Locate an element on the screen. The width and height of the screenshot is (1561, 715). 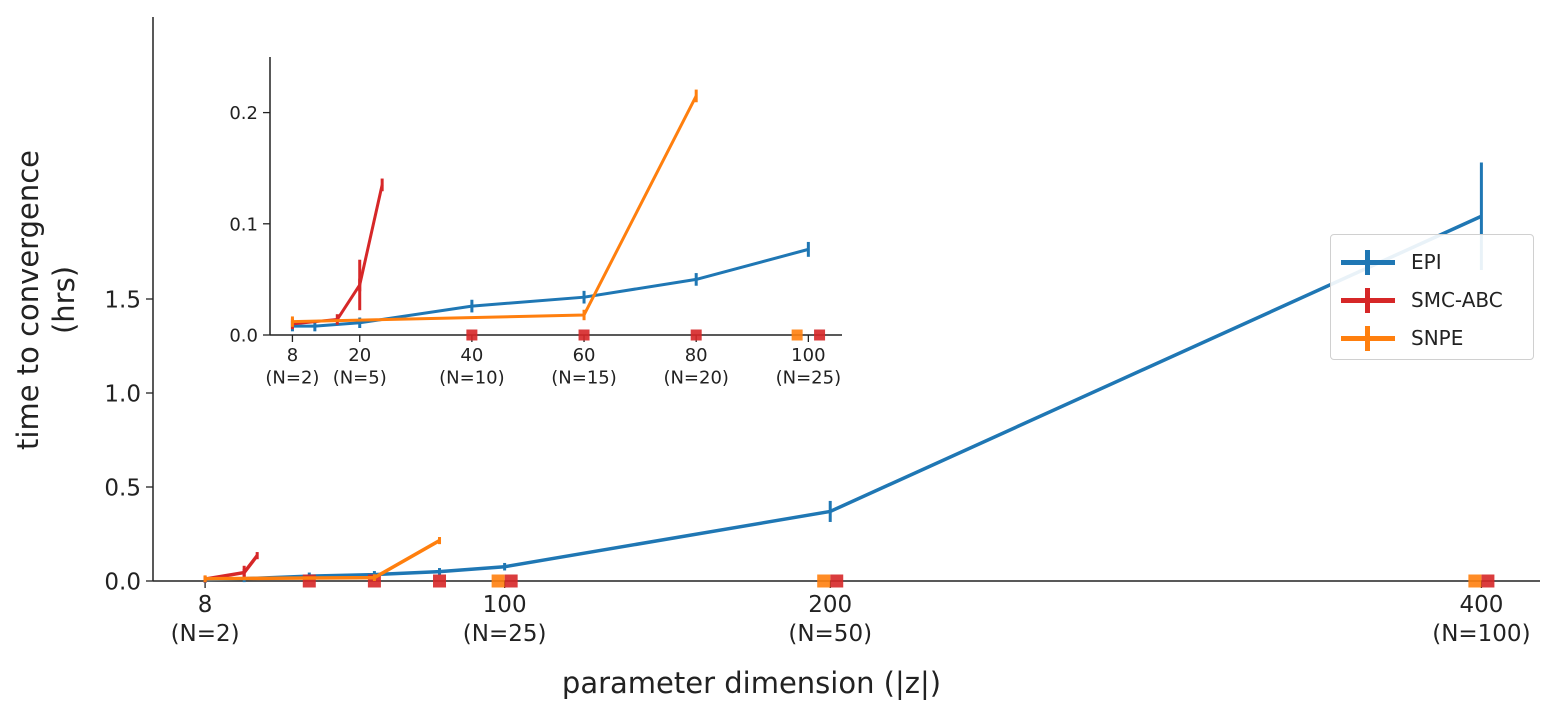
legend-item-epi: EPI is located at coordinates (1432, 262).